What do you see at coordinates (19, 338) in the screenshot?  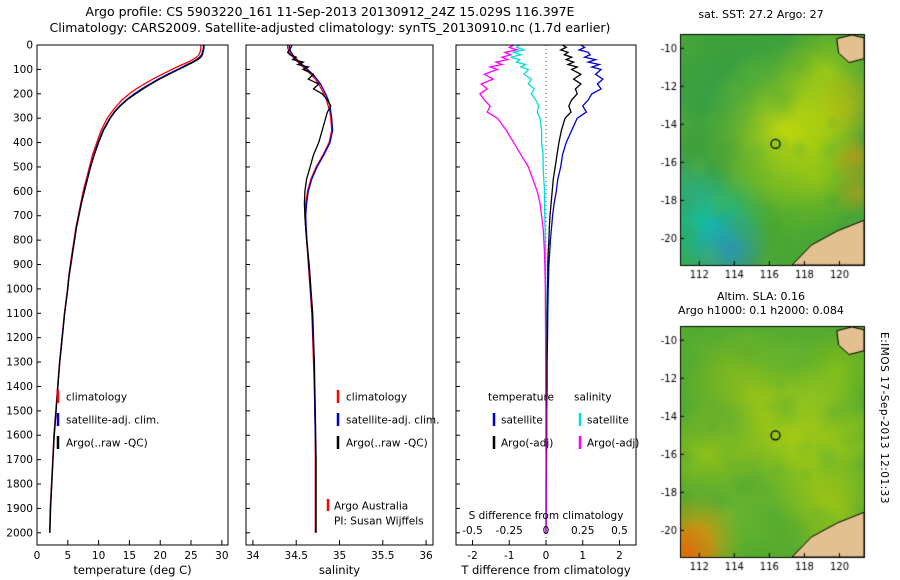 I see `svg-text: 1200` at bounding box center [19, 338].